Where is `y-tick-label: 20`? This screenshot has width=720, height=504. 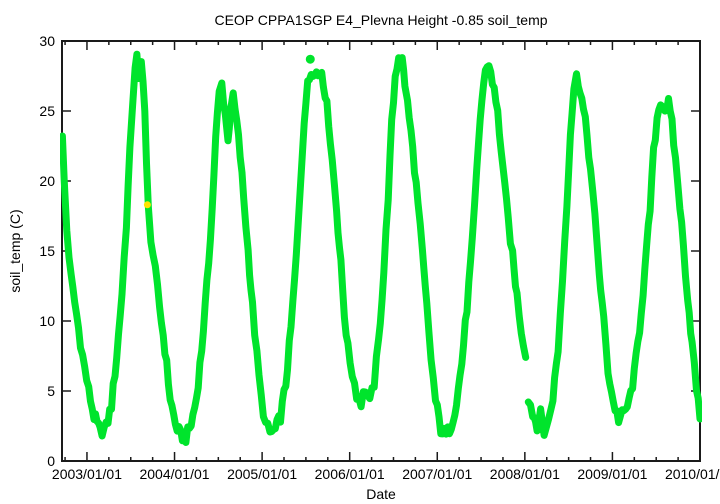 y-tick-label: 20 is located at coordinates (47, 181).